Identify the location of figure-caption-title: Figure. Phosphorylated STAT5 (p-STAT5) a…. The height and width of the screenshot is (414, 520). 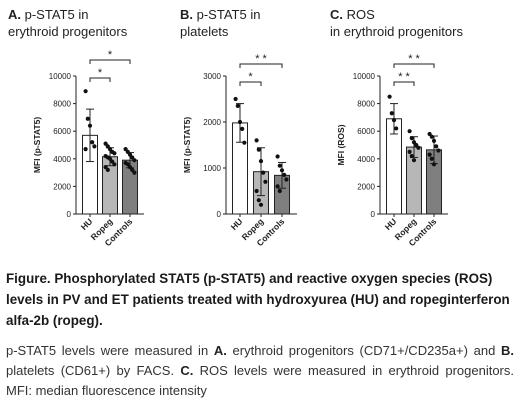
(258, 299).